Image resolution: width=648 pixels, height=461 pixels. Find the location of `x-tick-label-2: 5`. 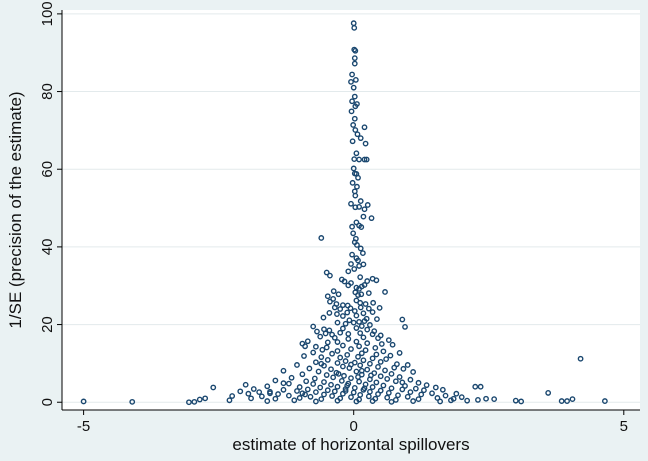

x-tick-label-2: 5 is located at coordinates (624, 426).